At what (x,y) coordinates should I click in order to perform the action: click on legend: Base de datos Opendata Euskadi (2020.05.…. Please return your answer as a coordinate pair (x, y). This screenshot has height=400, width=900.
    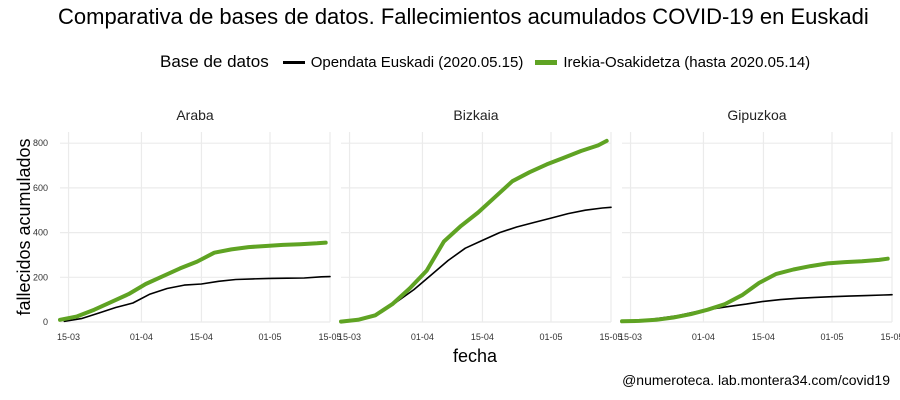
    Looking at the image, I should click on (491, 62).